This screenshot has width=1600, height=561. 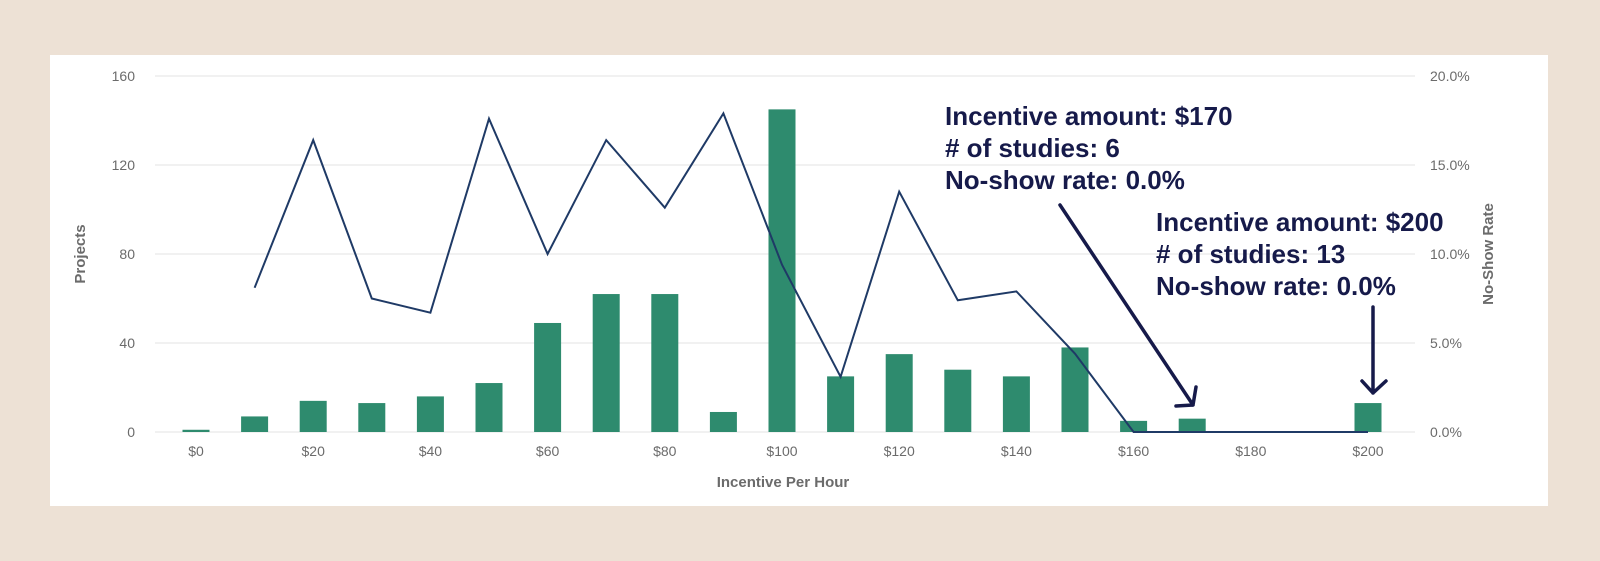 I want to click on x-axis-title: Incentive Per Hour, so click(x=783, y=482).